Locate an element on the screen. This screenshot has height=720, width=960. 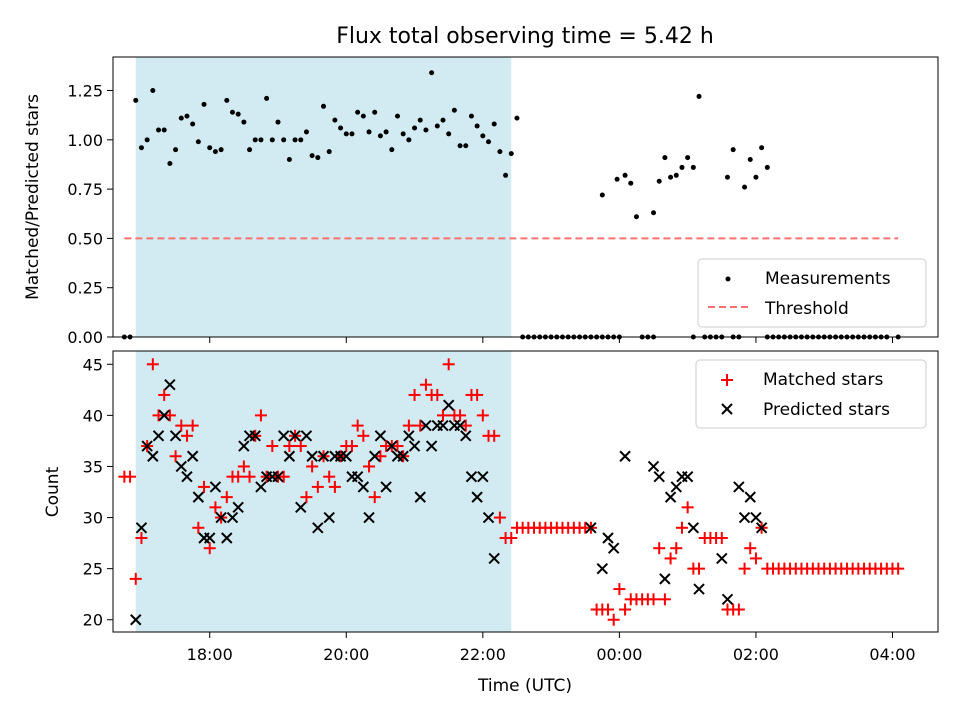
y-tick-label: 25 is located at coordinates (93, 569).